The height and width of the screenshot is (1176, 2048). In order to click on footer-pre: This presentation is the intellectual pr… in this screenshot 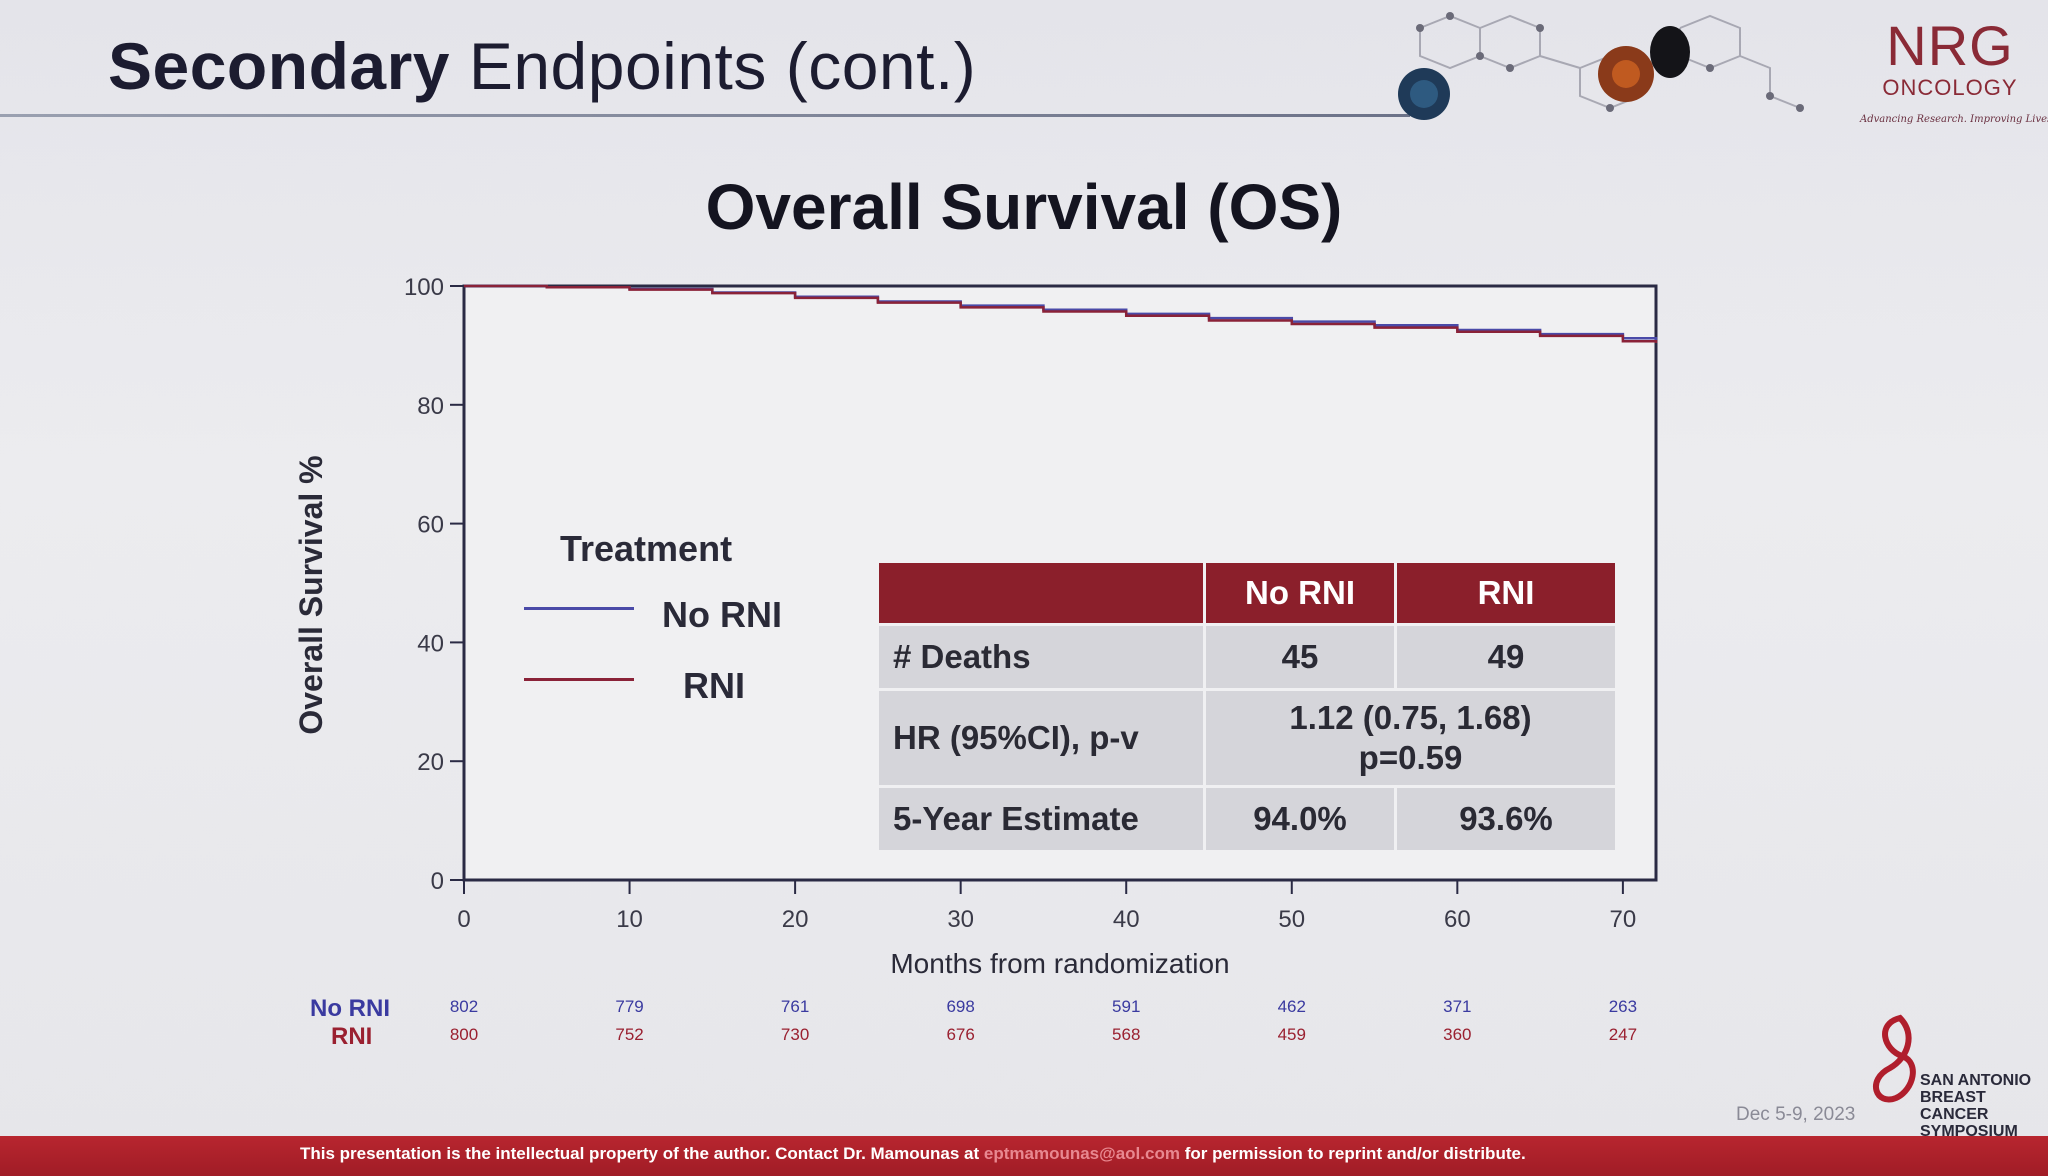, I will do `click(642, 1153)`.